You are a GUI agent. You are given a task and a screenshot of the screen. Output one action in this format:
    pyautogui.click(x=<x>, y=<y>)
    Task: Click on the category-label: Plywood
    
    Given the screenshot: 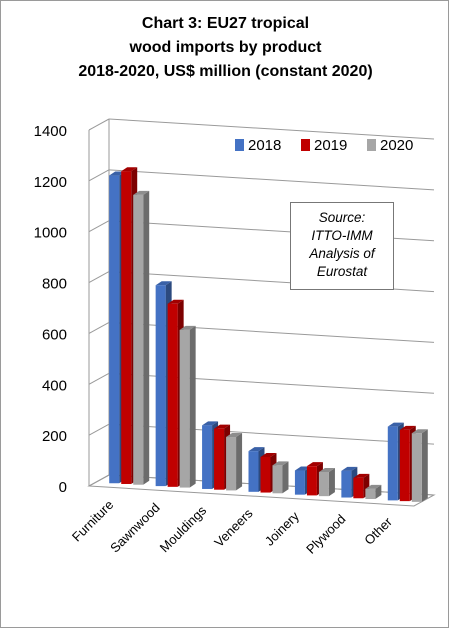 What is the action you would take?
    pyautogui.click(x=325, y=533)
    